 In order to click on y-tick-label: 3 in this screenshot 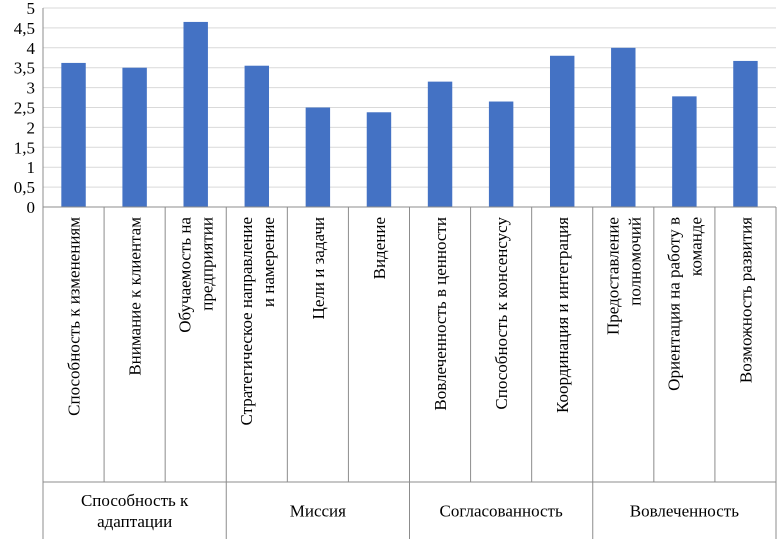, I will do `click(31, 88)`.